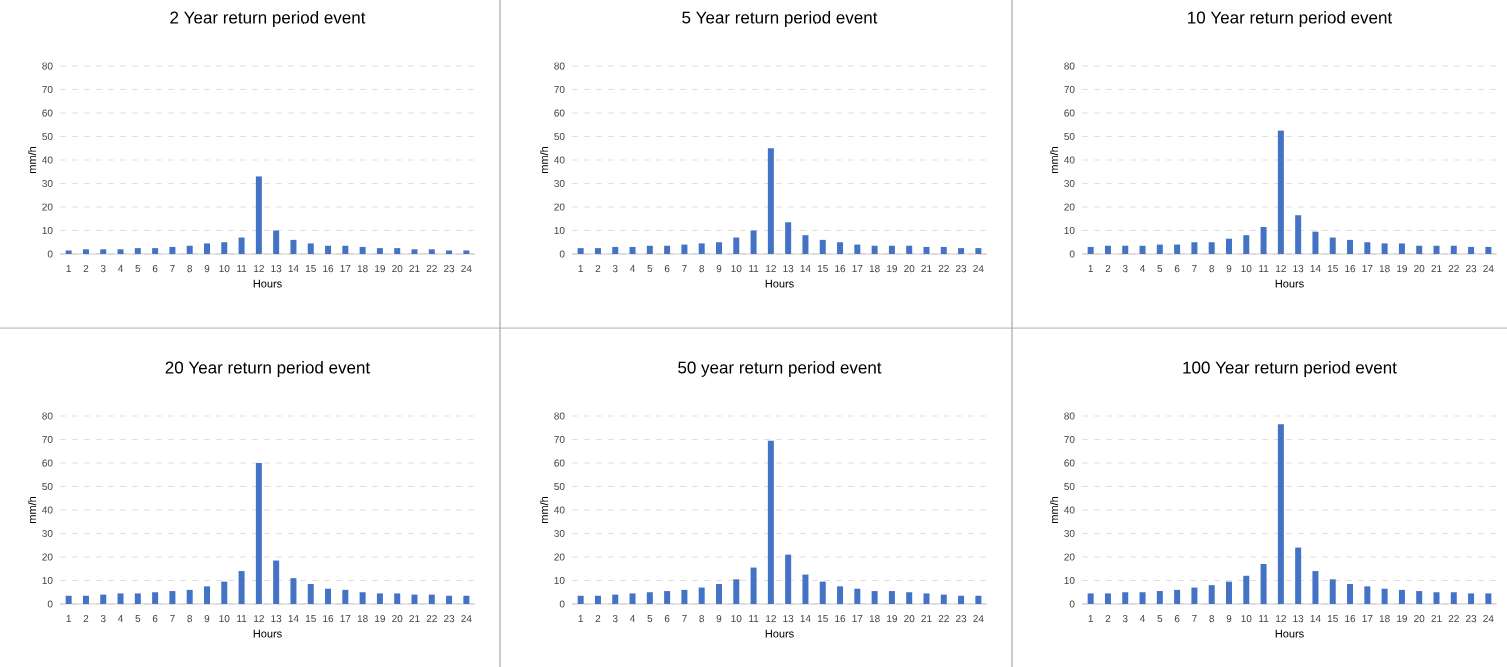 The height and width of the screenshot is (667, 1507). Describe the element at coordinates (736, 269) in the screenshot. I see `x-tick-label: 10` at that location.